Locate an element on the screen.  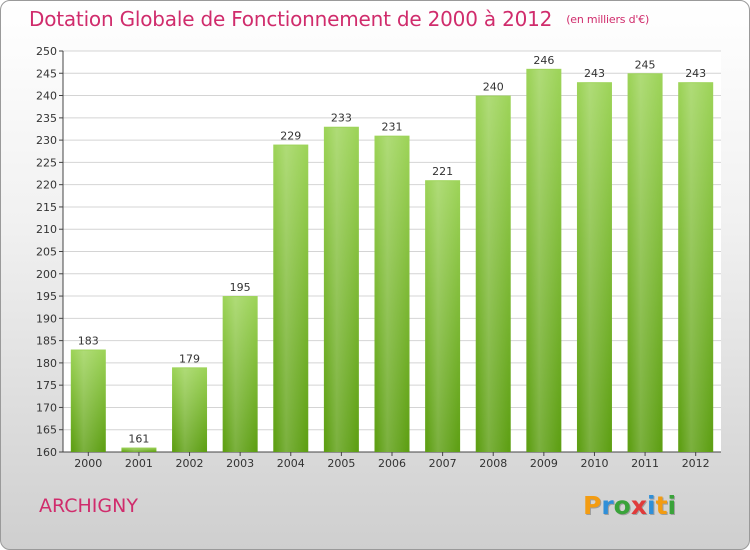
x-tick-label: 2010 is located at coordinates (594, 463).